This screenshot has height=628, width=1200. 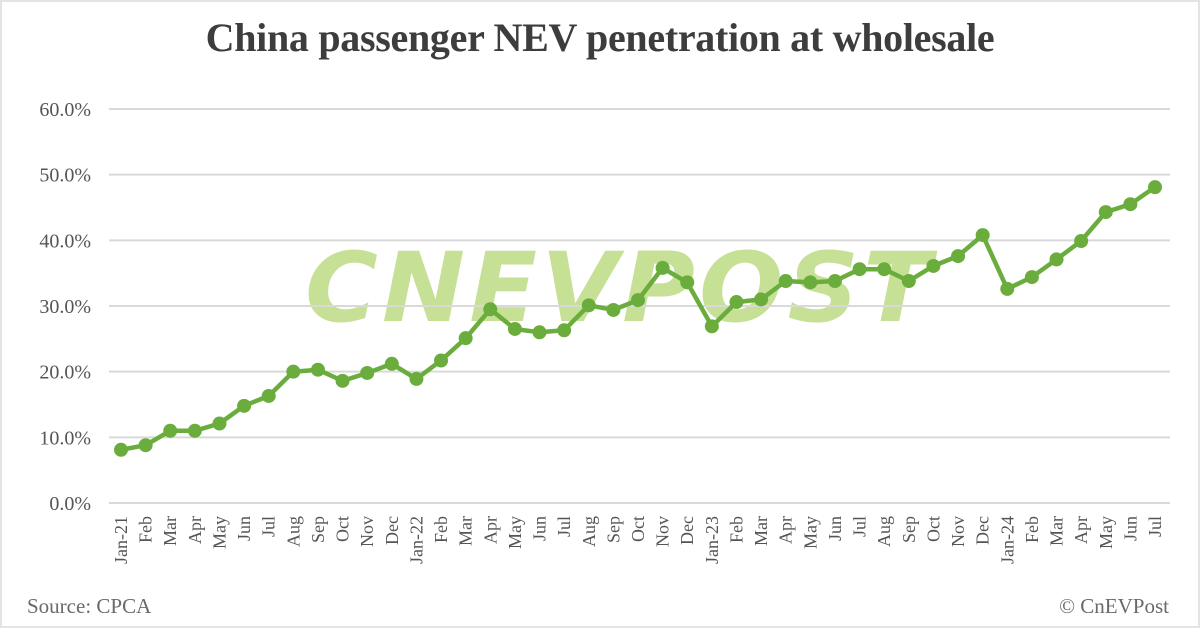 I want to click on copyright-note: © CnEVPost, so click(x=1114, y=606).